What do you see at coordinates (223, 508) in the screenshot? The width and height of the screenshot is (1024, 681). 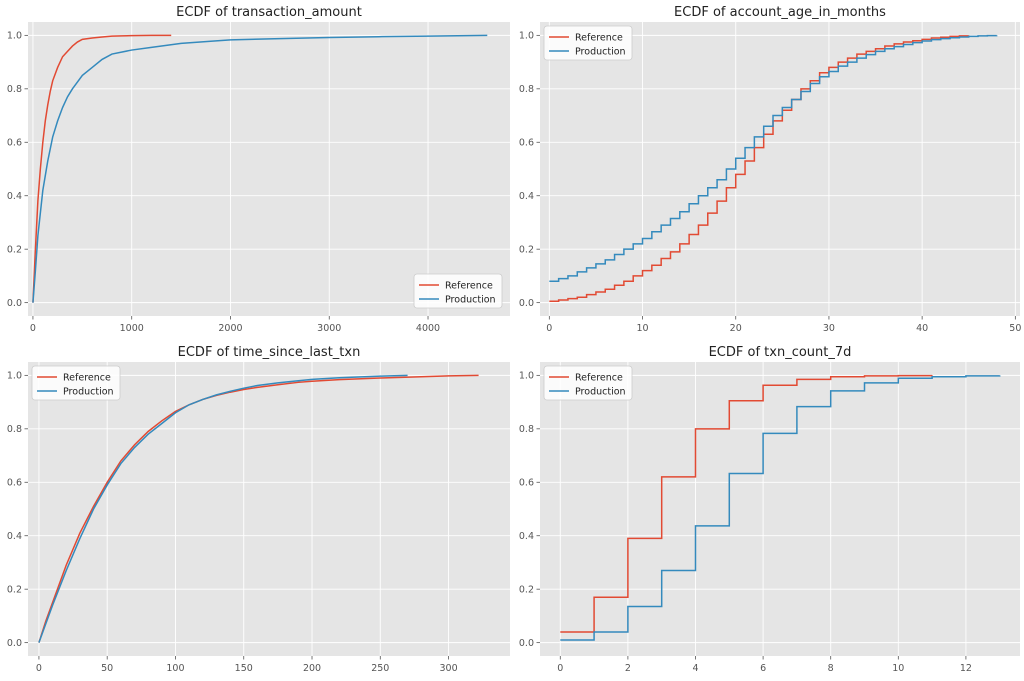 I see `series-line-production` at bounding box center [223, 508].